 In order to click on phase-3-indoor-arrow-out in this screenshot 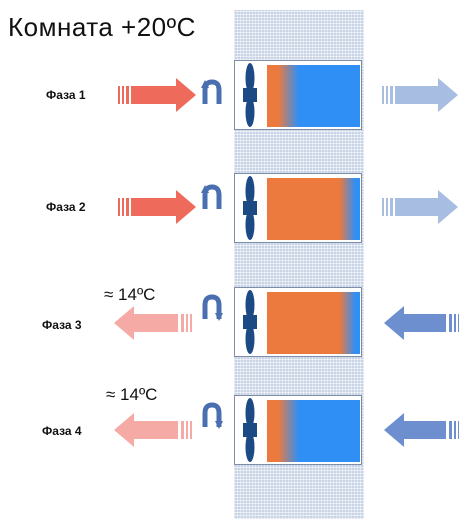, I will do `click(153, 323)`.